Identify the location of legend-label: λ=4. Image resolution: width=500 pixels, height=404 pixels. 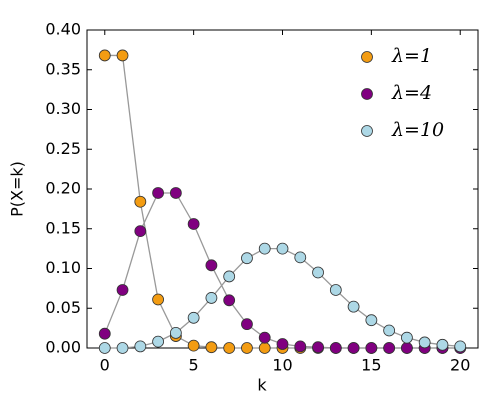
(411, 93).